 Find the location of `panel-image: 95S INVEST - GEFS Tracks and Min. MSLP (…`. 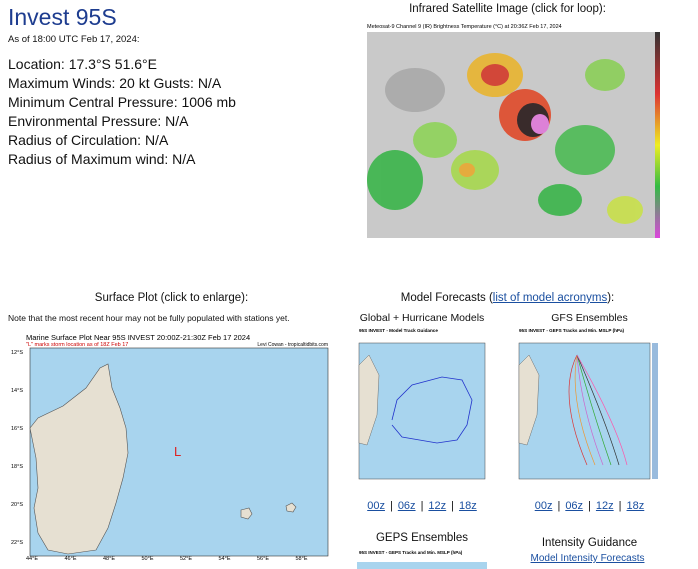

panel-image: 95S INVEST - GEFS Tracks and Min. MSLP (… is located at coordinates (589, 404).